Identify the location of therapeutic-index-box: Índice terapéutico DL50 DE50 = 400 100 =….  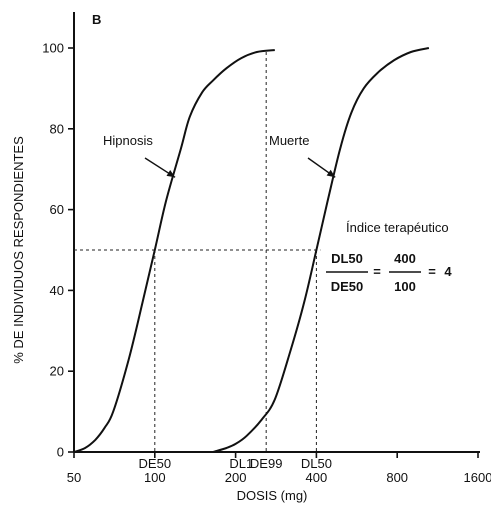
(389, 257).